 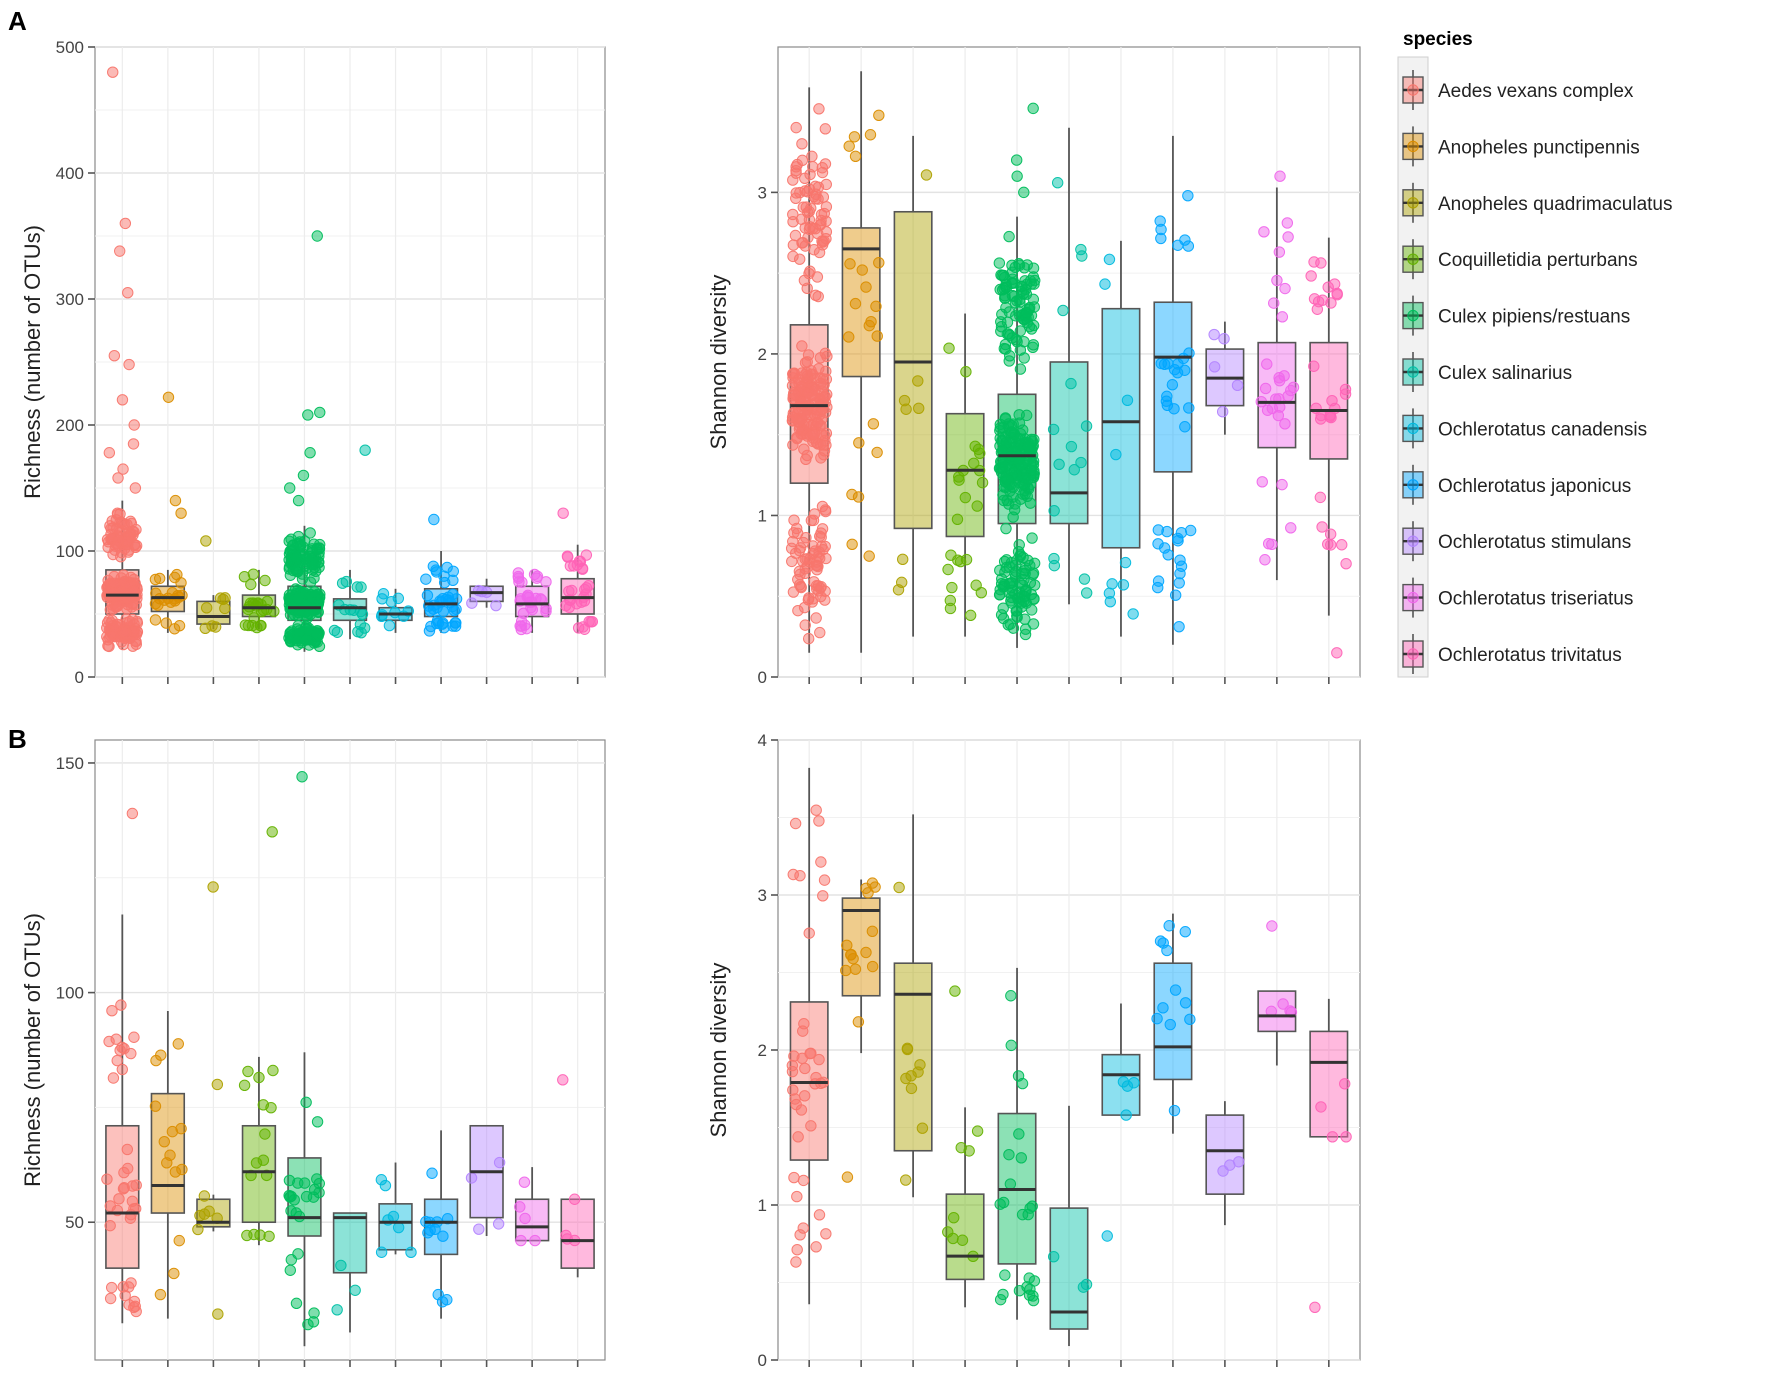 I want to click on panel-label-b: B, so click(x=17, y=739).